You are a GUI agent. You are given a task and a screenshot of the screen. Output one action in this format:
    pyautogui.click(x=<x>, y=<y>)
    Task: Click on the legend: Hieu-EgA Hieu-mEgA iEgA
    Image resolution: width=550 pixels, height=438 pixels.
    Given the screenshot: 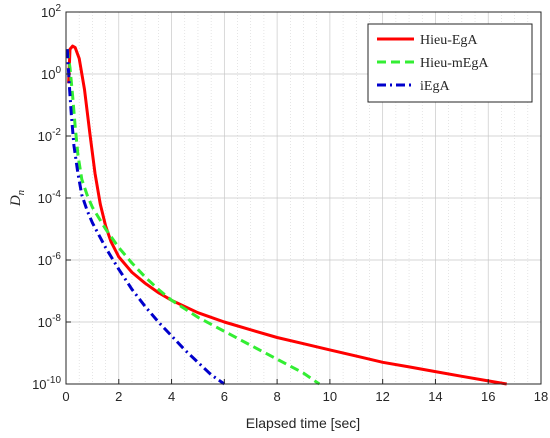 What is the action you would take?
    pyautogui.click(x=450, y=63)
    